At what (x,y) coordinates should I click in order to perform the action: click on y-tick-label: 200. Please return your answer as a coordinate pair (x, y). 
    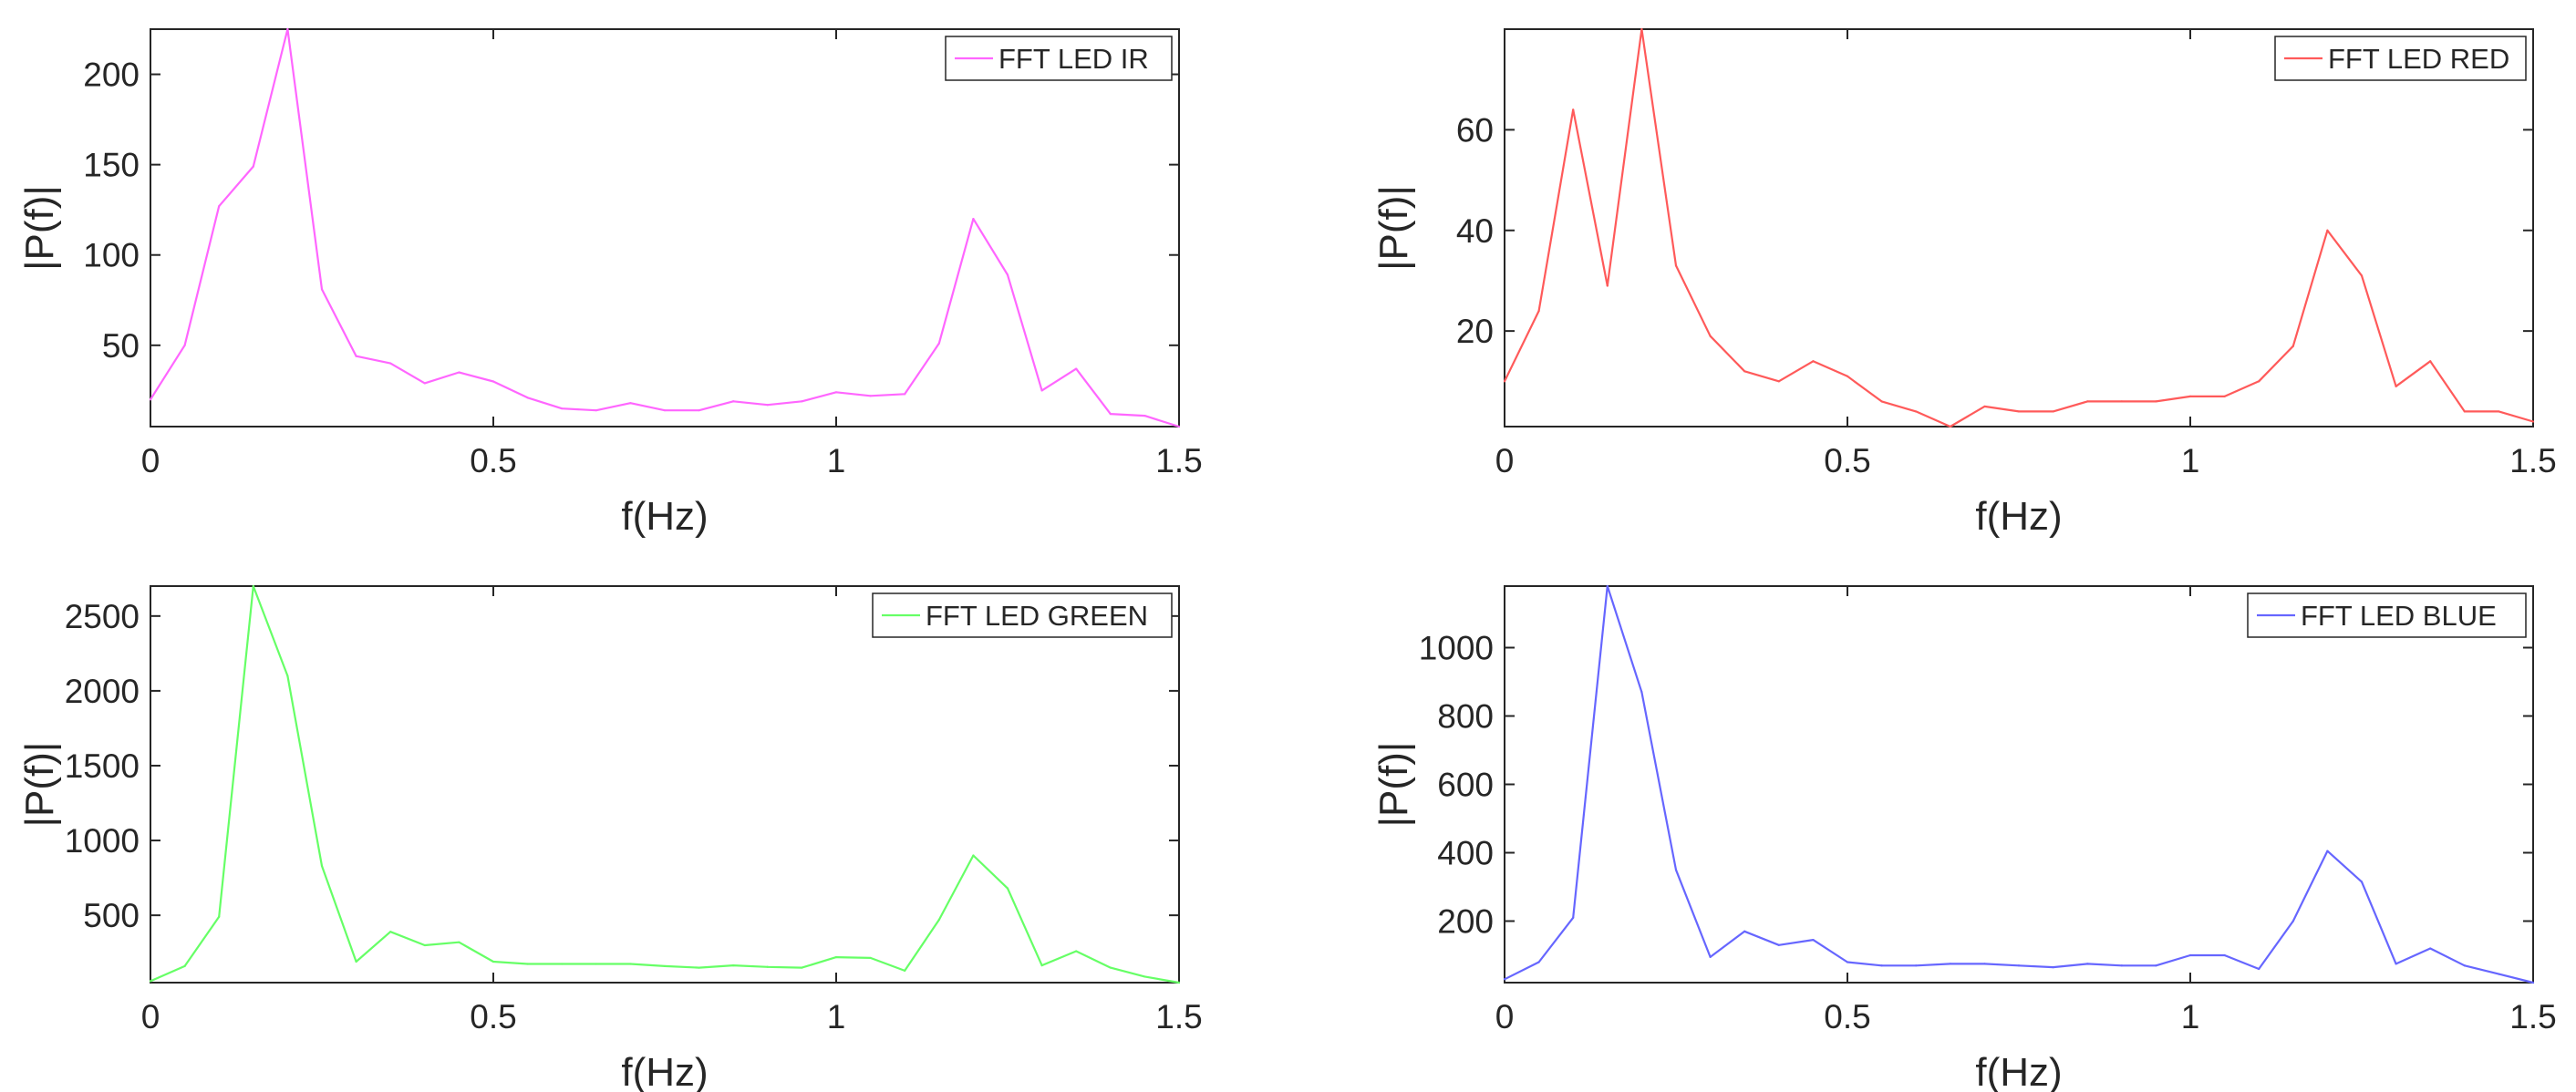
    Looking at the image, I should click on (111, 75).